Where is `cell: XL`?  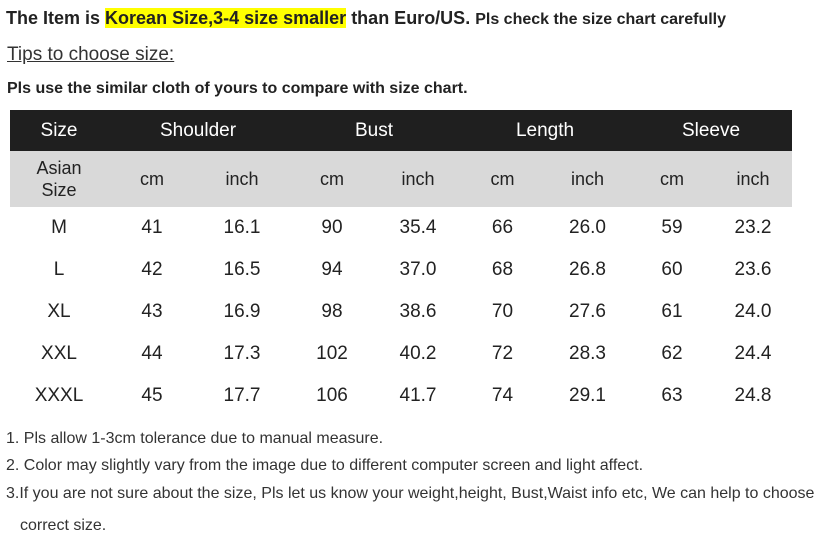
cell: XL is located at coordinates (59, 311).